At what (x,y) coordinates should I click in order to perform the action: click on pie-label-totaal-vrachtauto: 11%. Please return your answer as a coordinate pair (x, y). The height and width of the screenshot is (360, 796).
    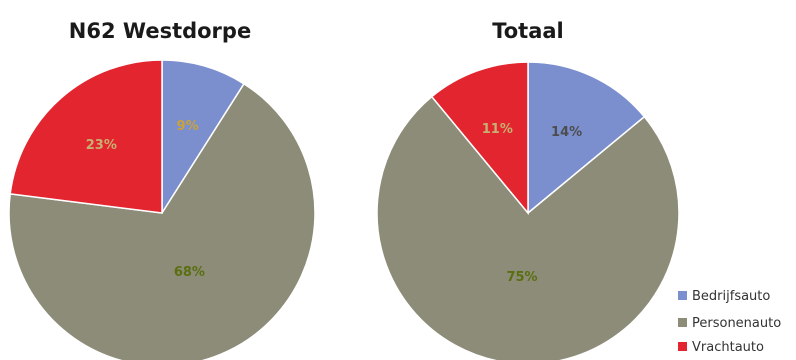
    Looking at the image, I should click on (497, 129).